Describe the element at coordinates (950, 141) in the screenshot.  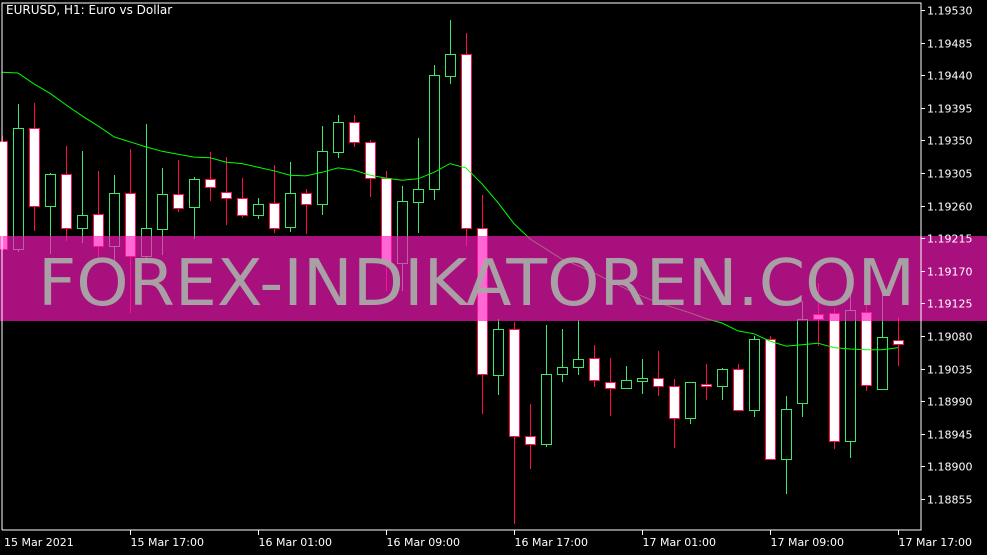
I see `price-tick-label: 1.19350` at that location.